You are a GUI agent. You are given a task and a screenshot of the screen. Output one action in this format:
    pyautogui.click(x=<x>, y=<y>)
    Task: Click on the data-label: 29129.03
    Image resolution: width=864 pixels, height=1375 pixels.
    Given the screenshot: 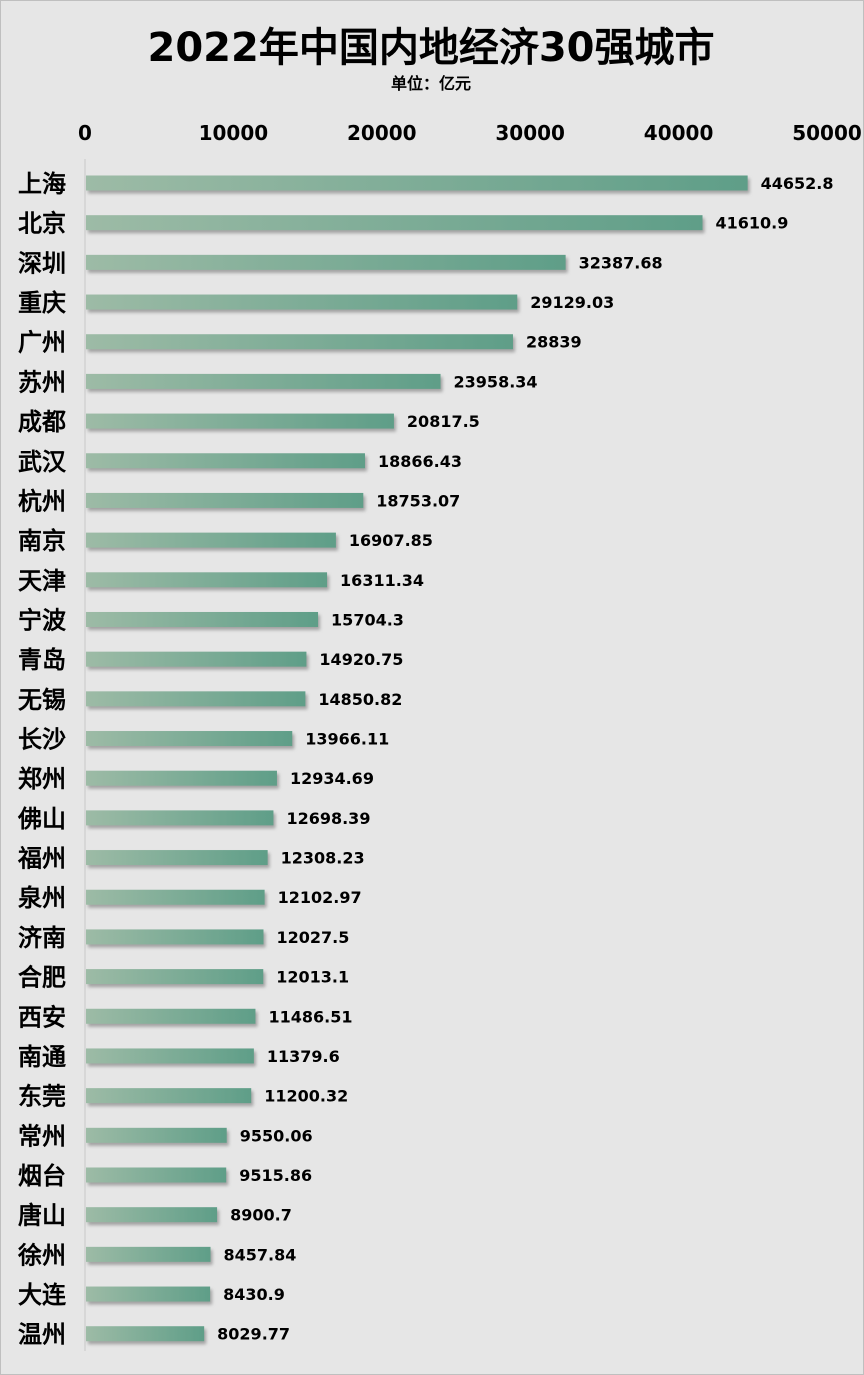 What is the action you would take?
    pyautogui.click(x=572, y=302)
    